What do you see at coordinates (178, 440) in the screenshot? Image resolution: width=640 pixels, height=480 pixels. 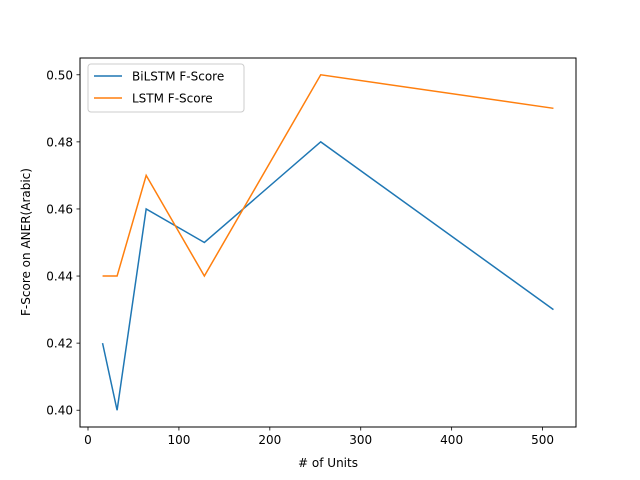 I see `x-tick-label: 100` at bounding box center [178, 440].